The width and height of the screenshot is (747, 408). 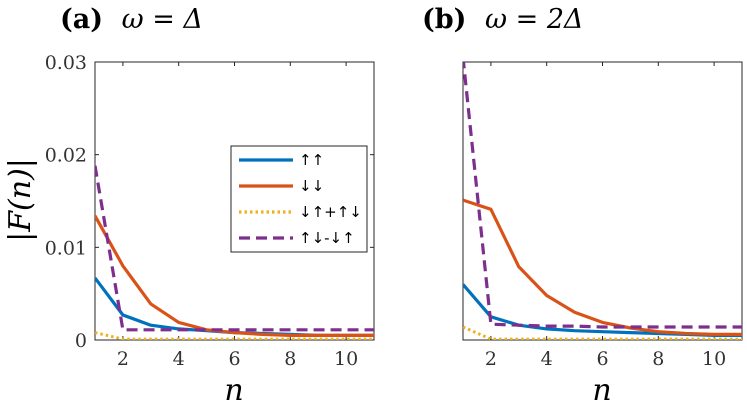 I want to click on legend-label-4: ↑↓-↓↑, so click(x=327, y=238).